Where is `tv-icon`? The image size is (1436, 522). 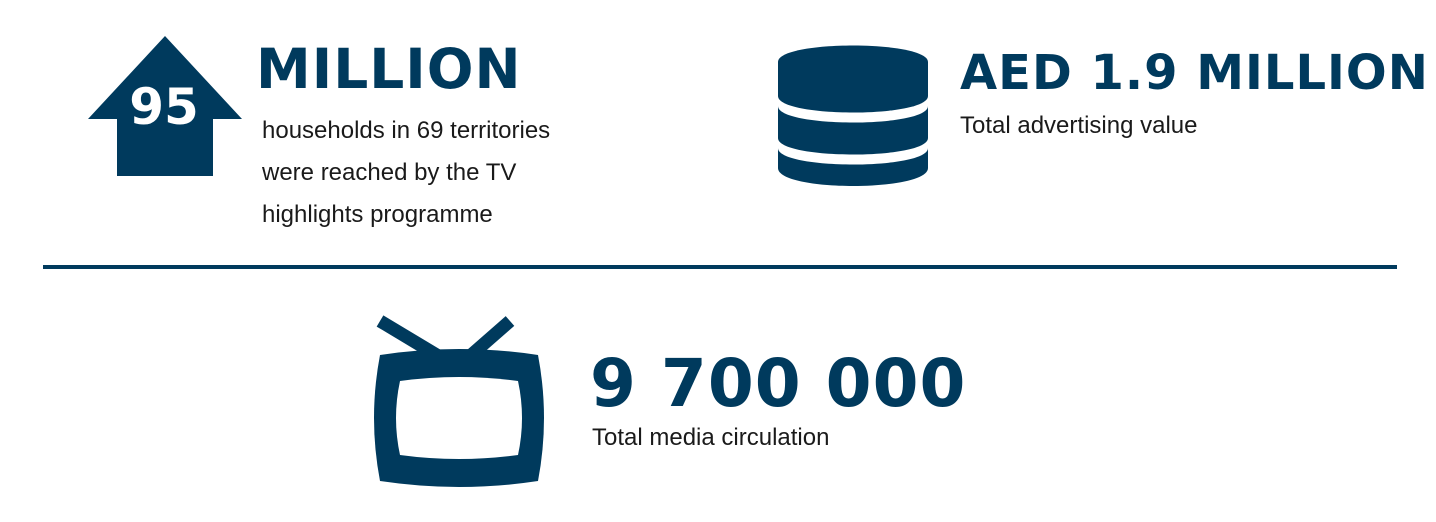 tv-icon is located at coordinates (459, 401).